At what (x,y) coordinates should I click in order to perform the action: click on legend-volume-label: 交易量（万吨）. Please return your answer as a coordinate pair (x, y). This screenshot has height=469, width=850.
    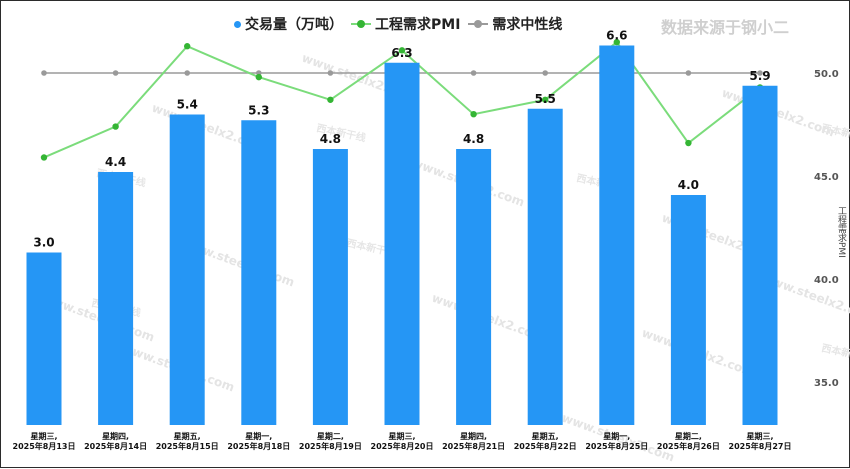
    Looking at the image, I should click on (294, 25).